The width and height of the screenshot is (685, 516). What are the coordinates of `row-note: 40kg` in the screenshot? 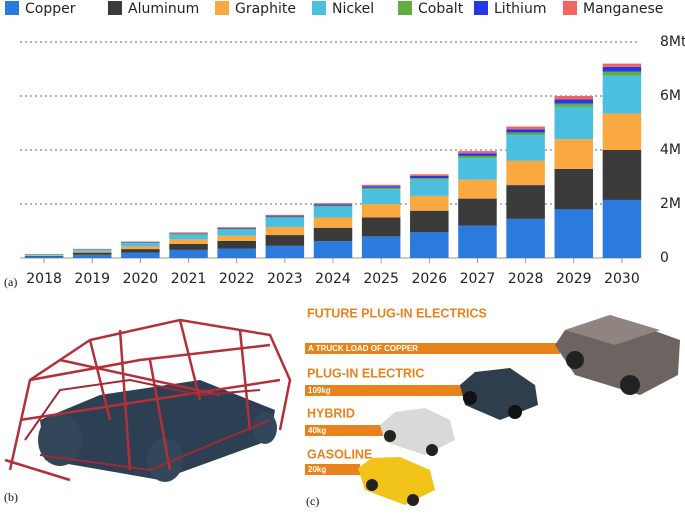 It's located at (317, 430).